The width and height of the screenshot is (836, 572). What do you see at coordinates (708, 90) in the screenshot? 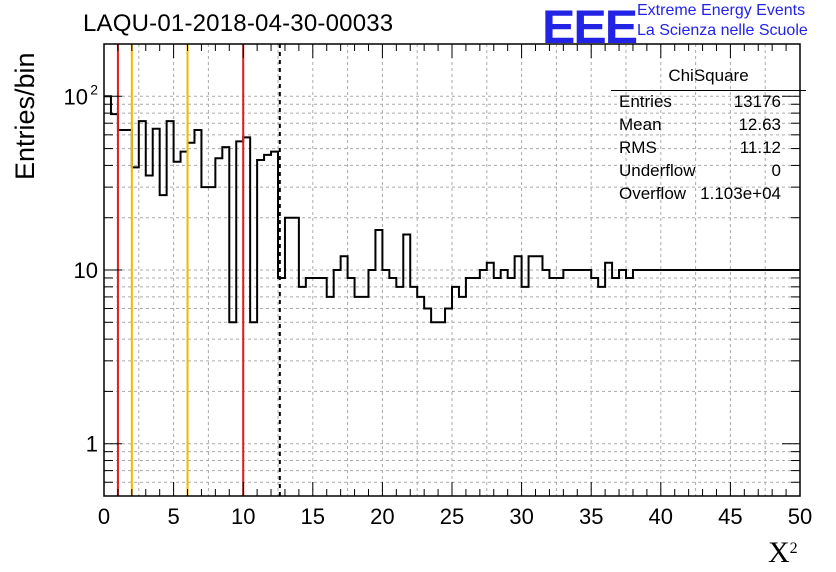
I see `stats-divider` at bounding box center [708, 90].